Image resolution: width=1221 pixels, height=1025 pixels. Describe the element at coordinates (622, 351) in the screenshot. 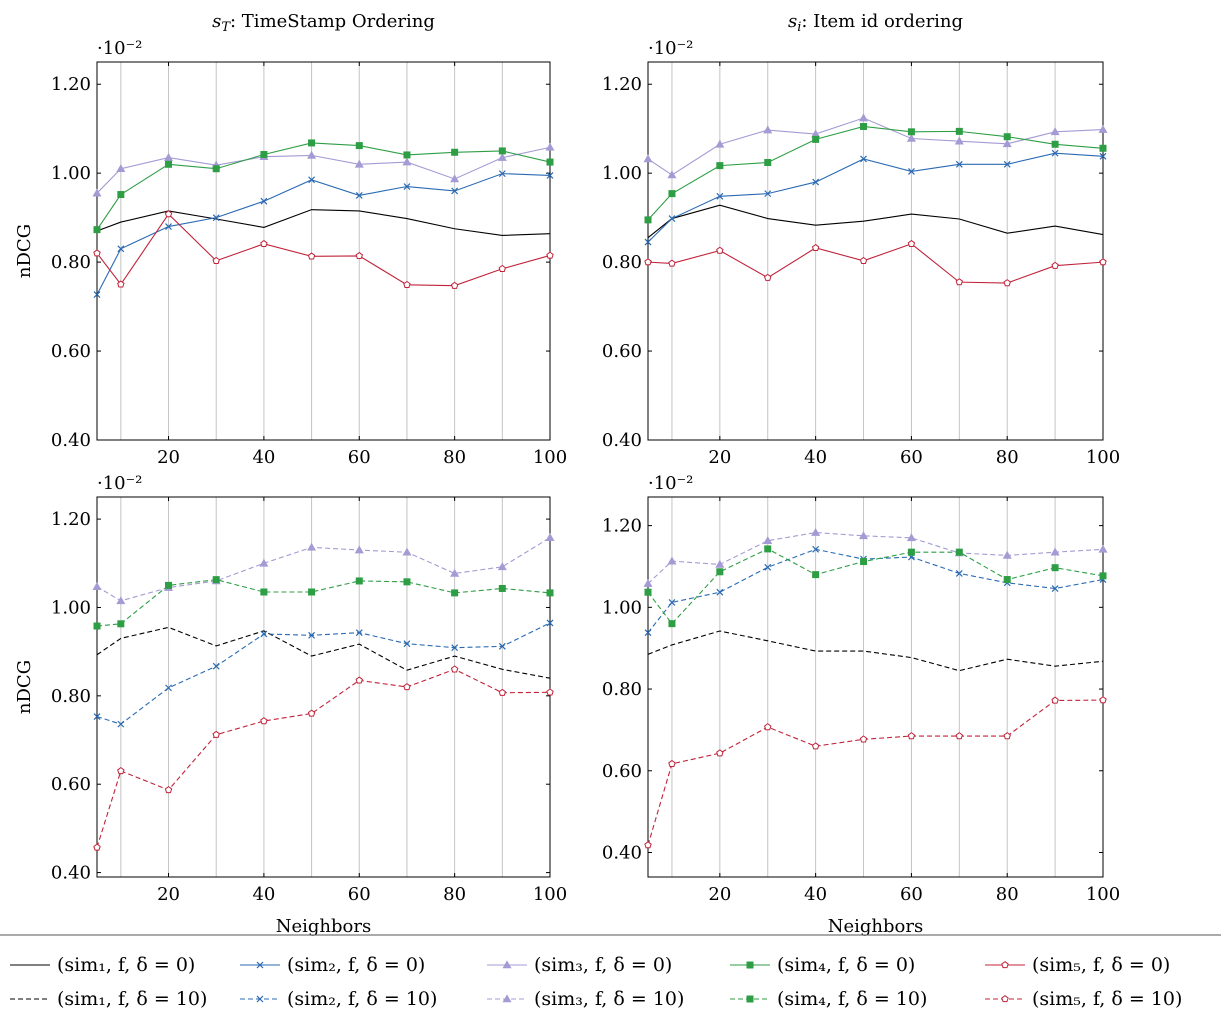

I see `y-tick-label: 0.60` at that location.